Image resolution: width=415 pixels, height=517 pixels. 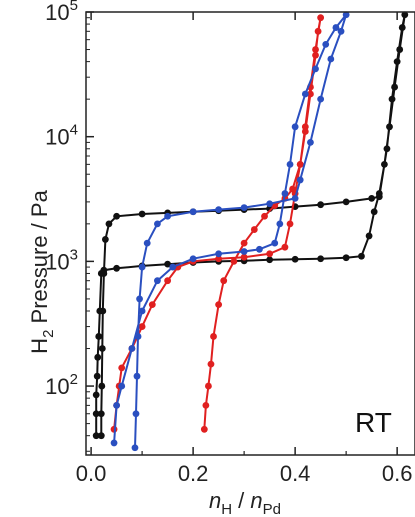 What do you see at coordinates (42, 271) in the screenshot?
I see `y-axis-label: H2 Pressure / Pa` at bounding box center [42, 271].